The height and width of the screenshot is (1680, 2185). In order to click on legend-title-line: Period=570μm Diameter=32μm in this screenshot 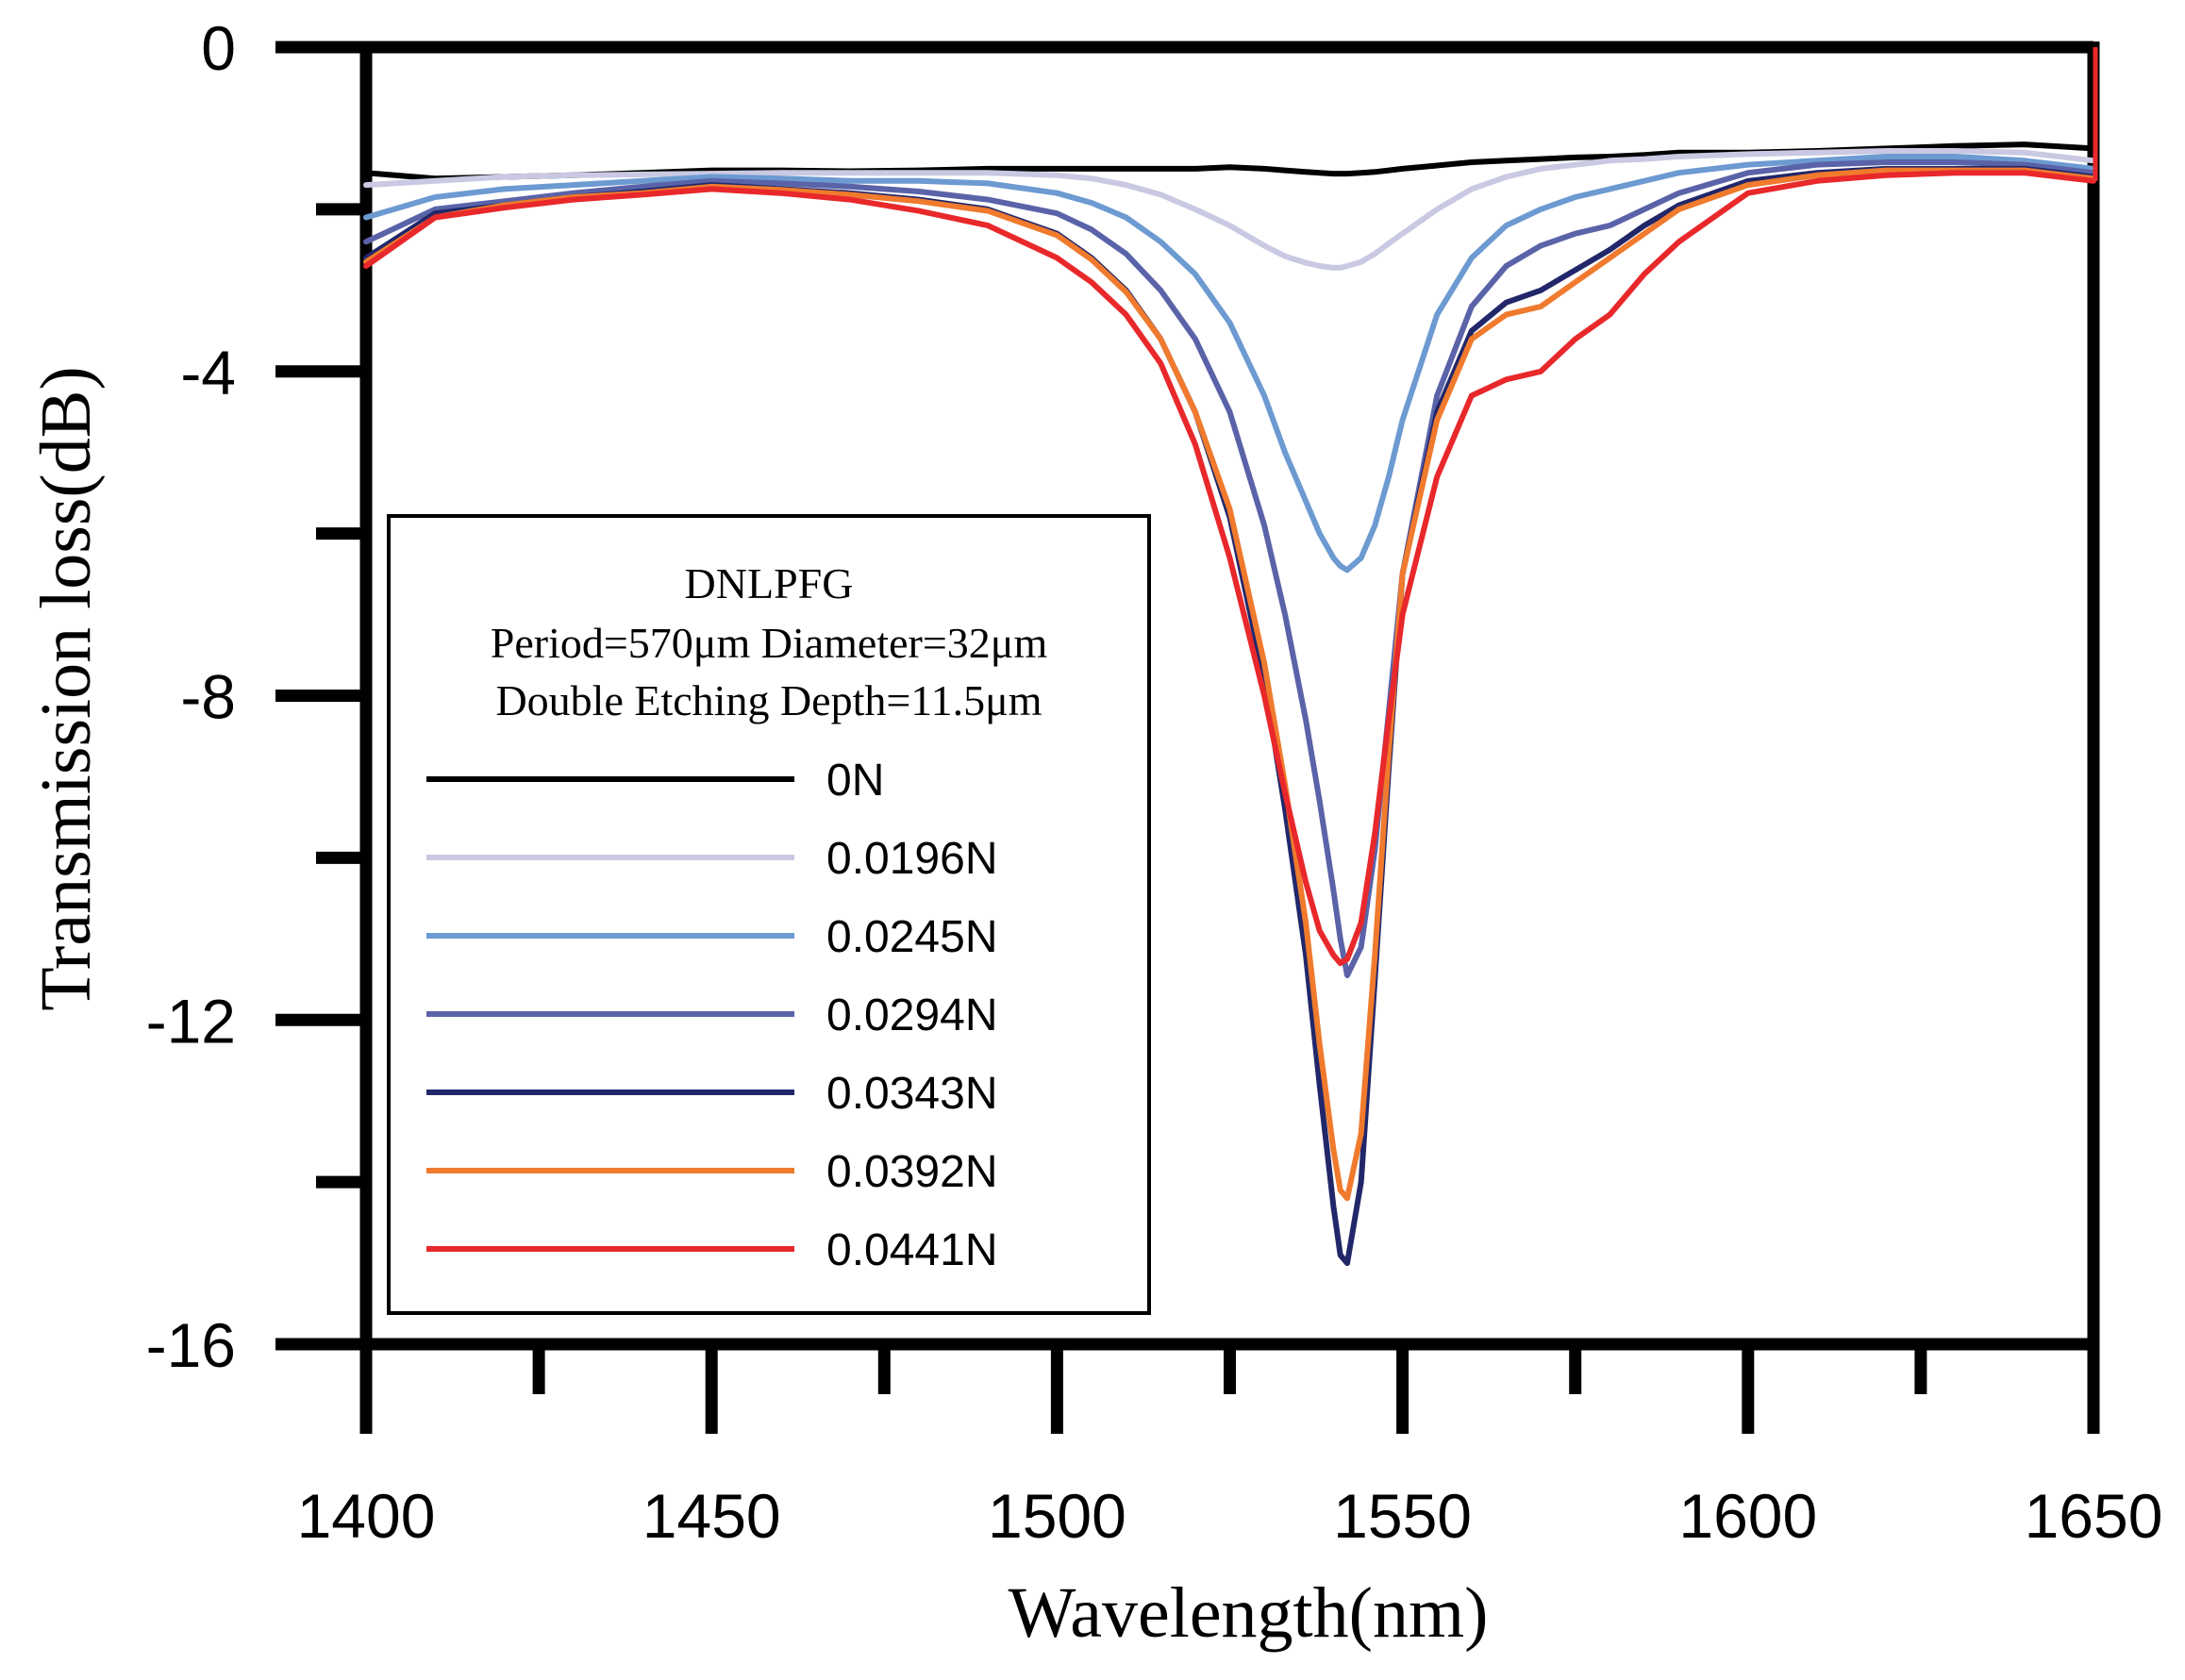, I will do `click(769, 643)`.